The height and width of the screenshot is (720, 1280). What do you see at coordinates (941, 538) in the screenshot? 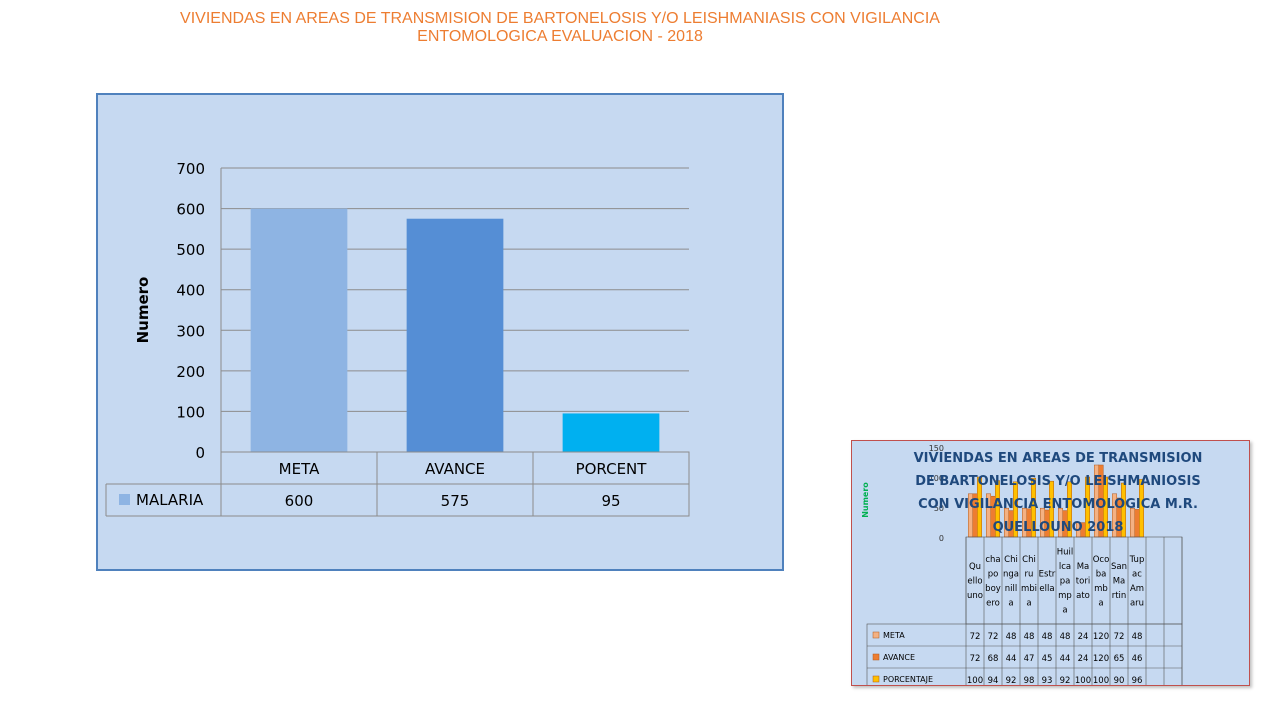
I see `small-y-tick-label: 0` at bounding box center [941, 538].